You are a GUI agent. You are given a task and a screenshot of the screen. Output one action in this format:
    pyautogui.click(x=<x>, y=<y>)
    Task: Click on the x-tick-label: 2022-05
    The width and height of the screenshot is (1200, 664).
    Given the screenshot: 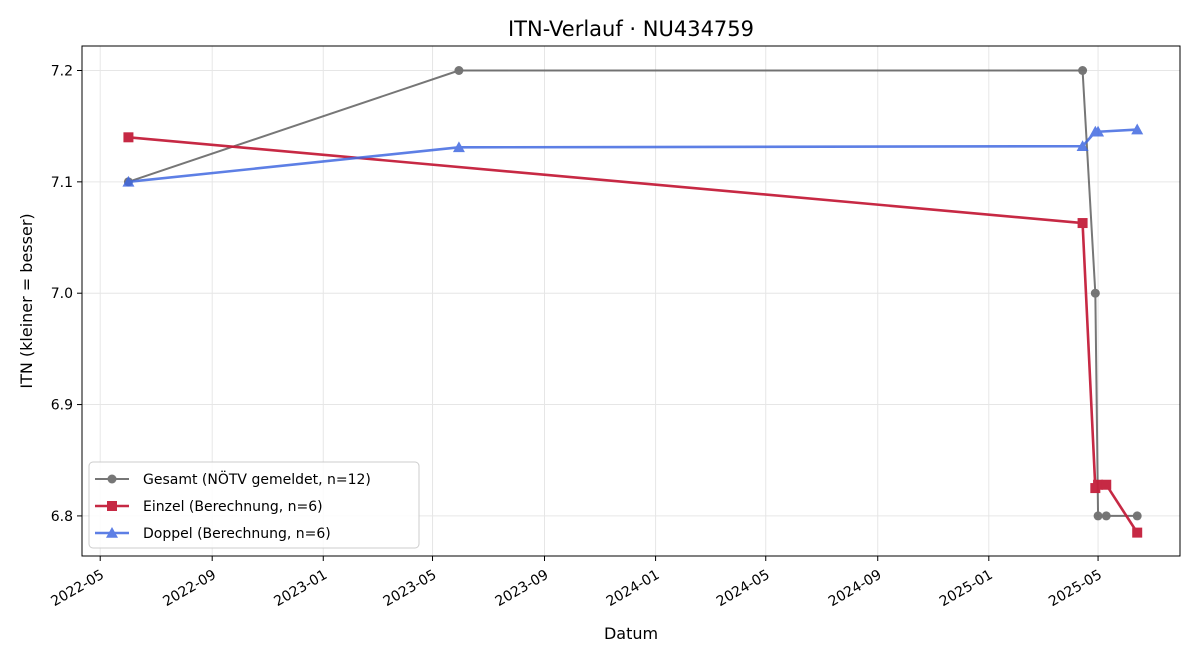 What is the action you would take?
    pyautogui.click(x=77, y=588)
    